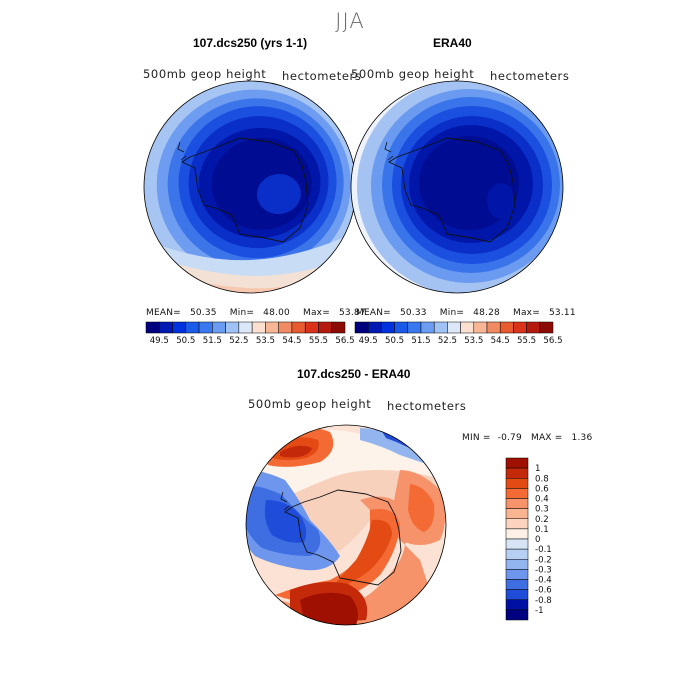 The width and height of the screenshot is (700, 700). Describe the element at coordinates (163, 313) in the screenshot. I see `mean-label: MEAN=` at that location.